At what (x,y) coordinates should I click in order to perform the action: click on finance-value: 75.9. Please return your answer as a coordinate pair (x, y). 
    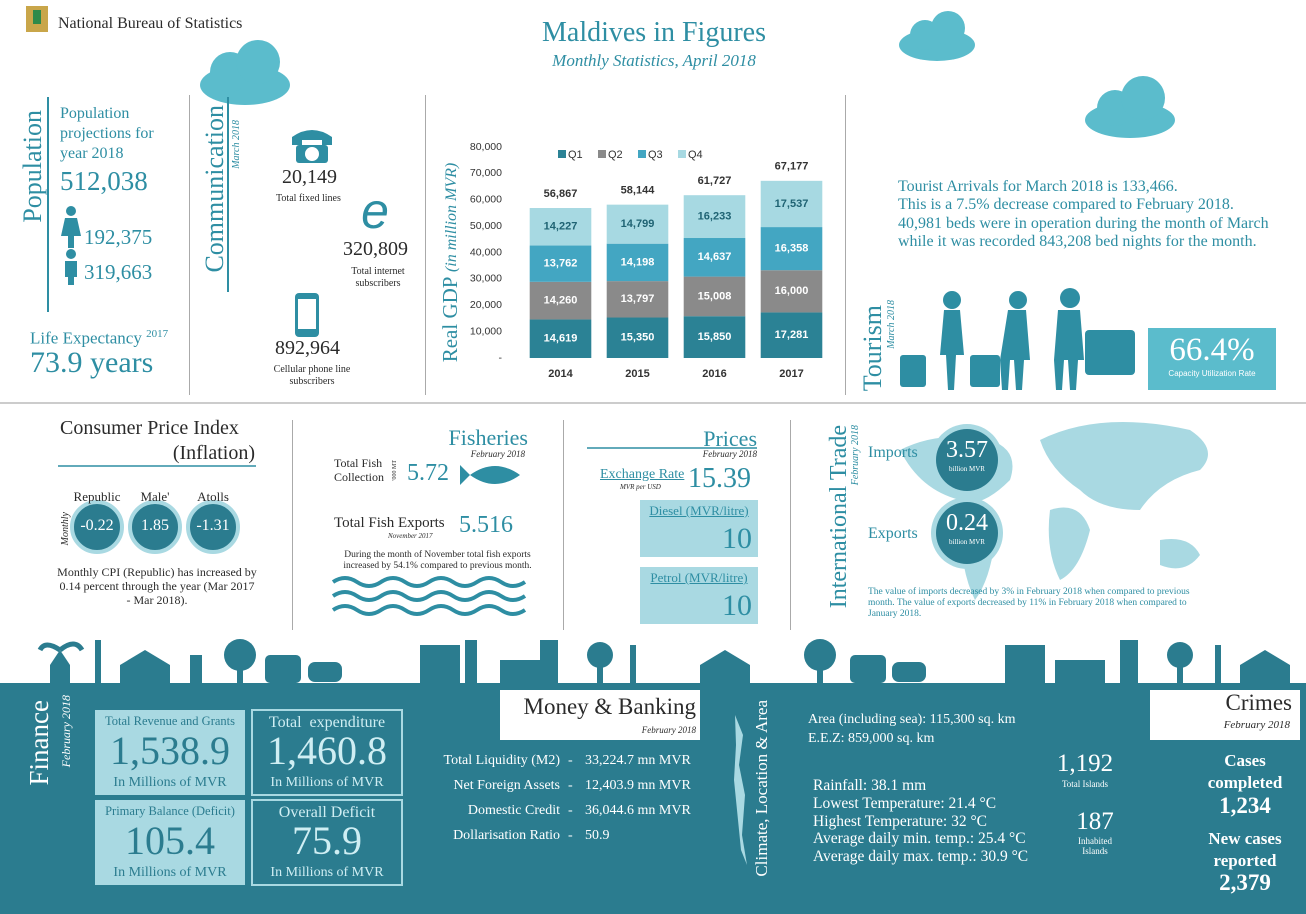
    Looking at the image, I should click on (327, 840).